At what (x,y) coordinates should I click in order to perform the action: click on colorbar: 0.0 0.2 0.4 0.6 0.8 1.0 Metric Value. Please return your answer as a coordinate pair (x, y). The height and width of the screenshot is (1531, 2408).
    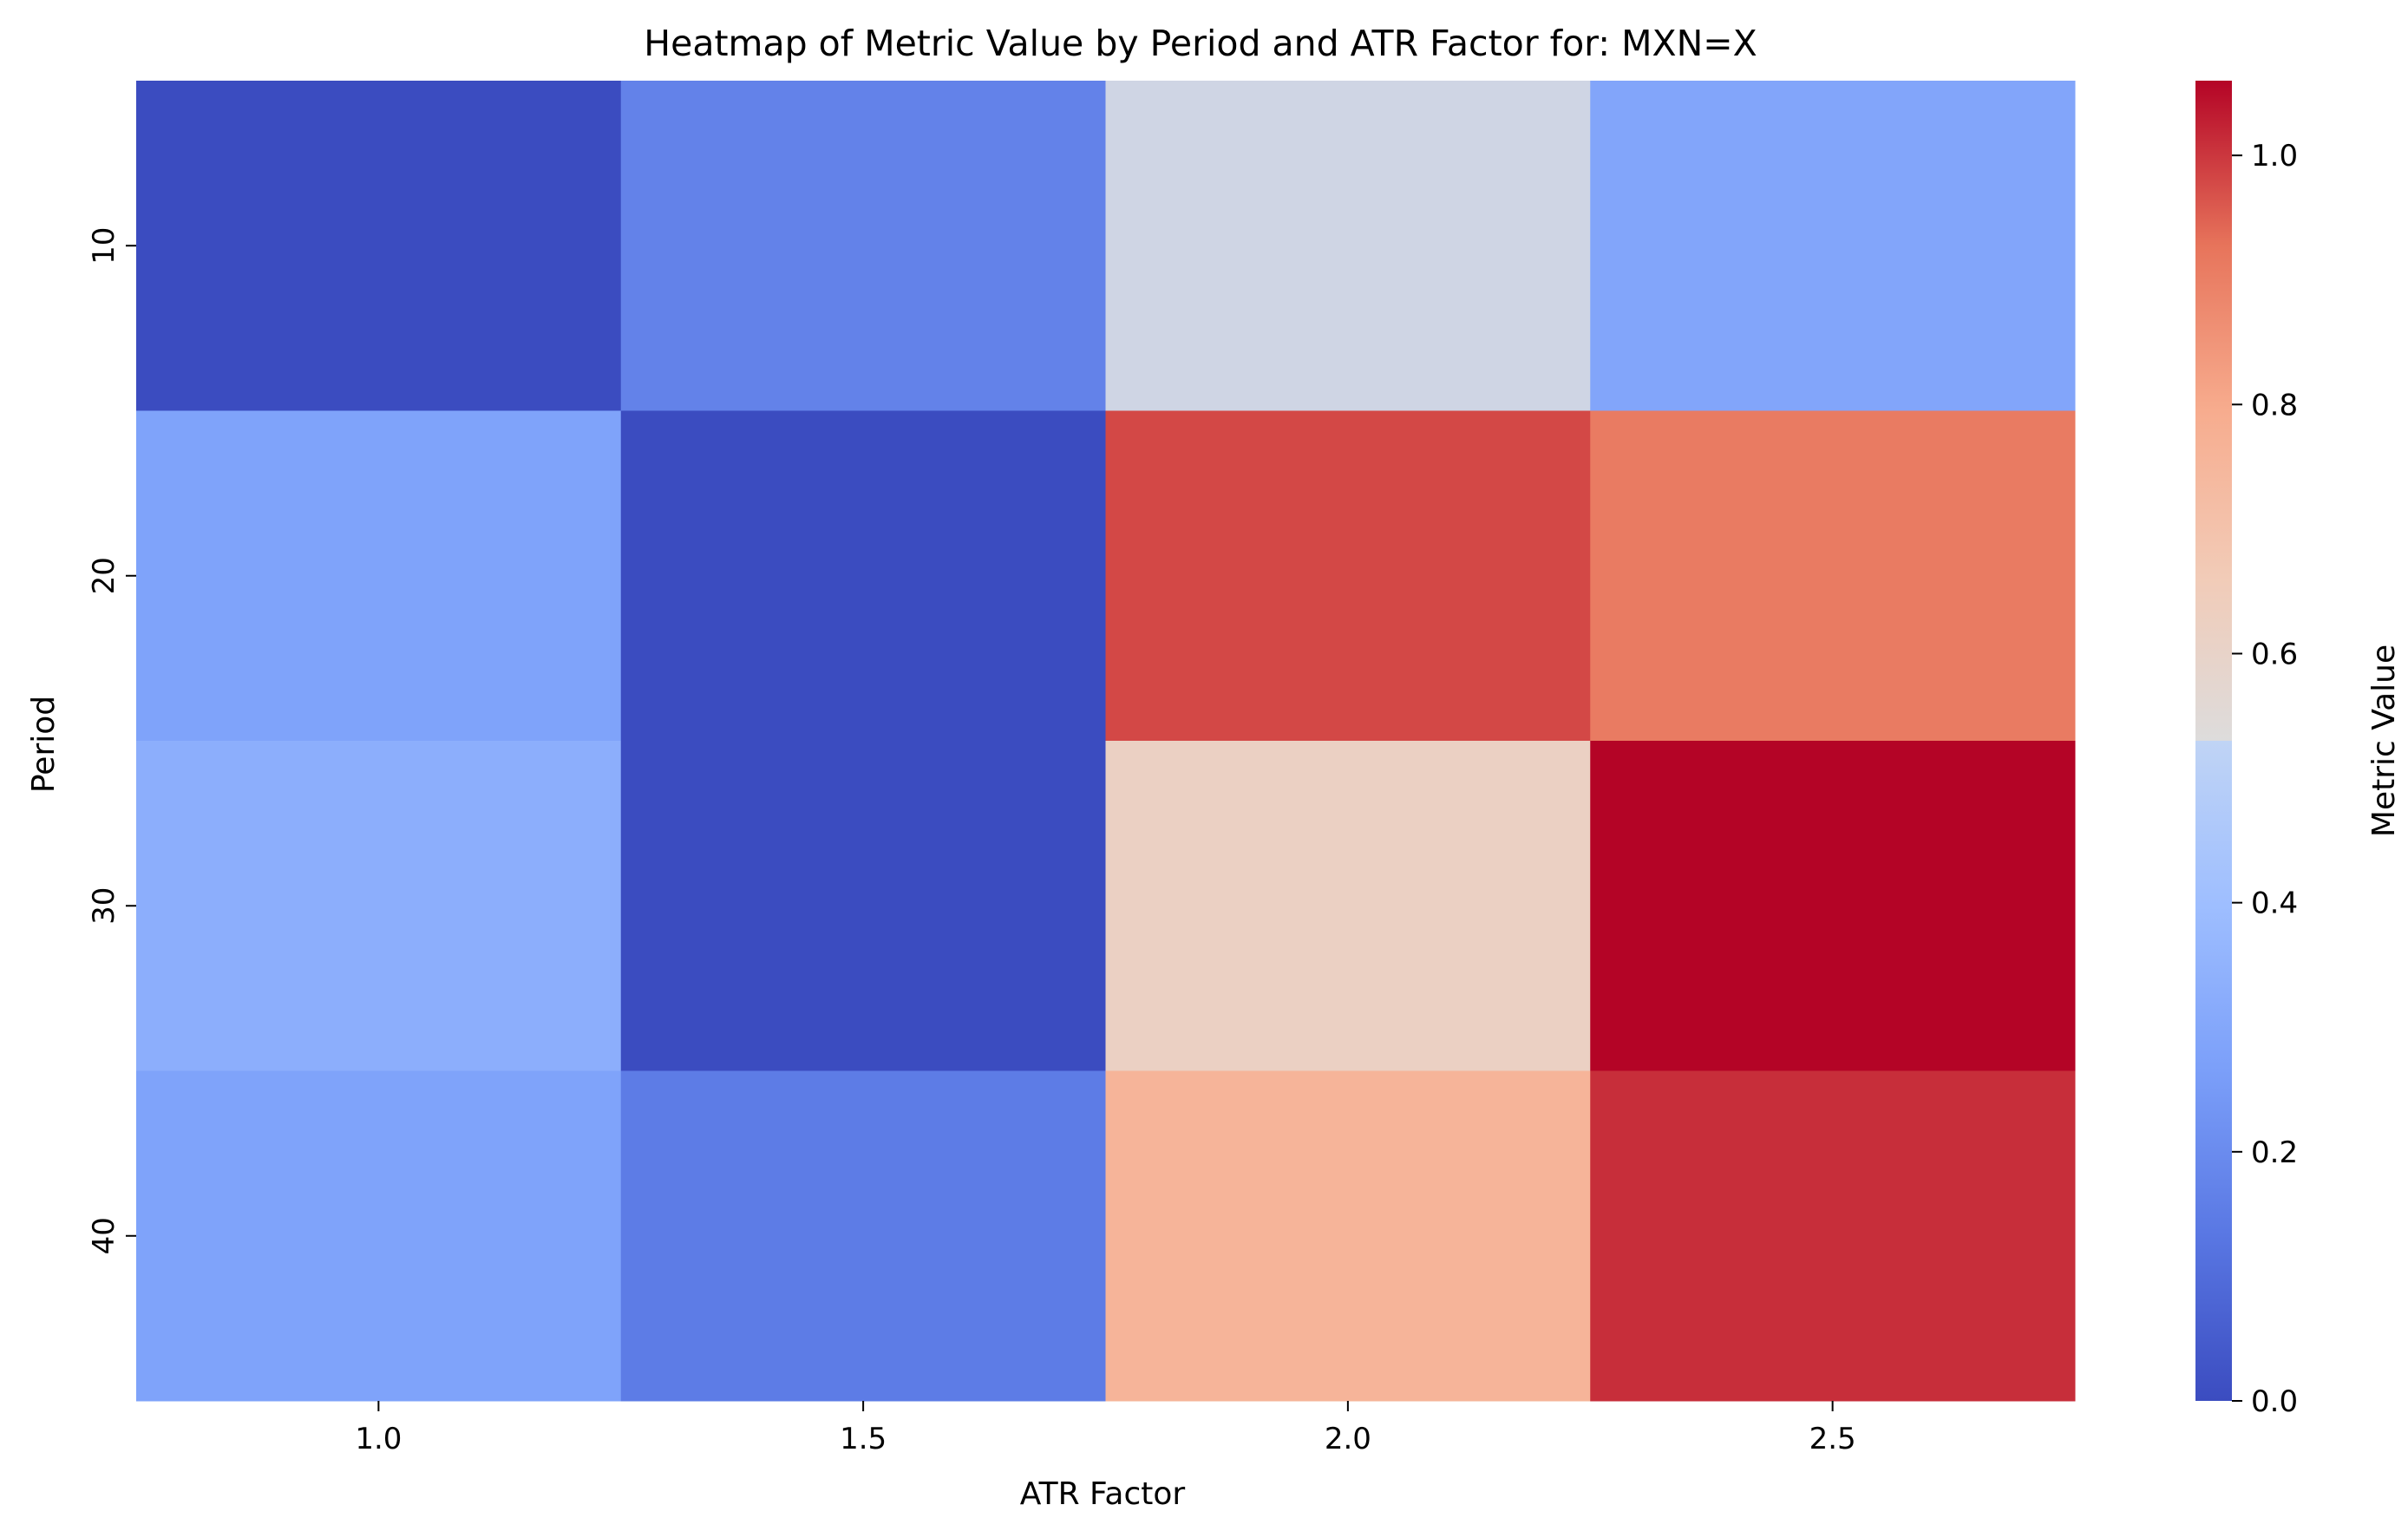
    Looking at the image, I should click on (2298, 750).